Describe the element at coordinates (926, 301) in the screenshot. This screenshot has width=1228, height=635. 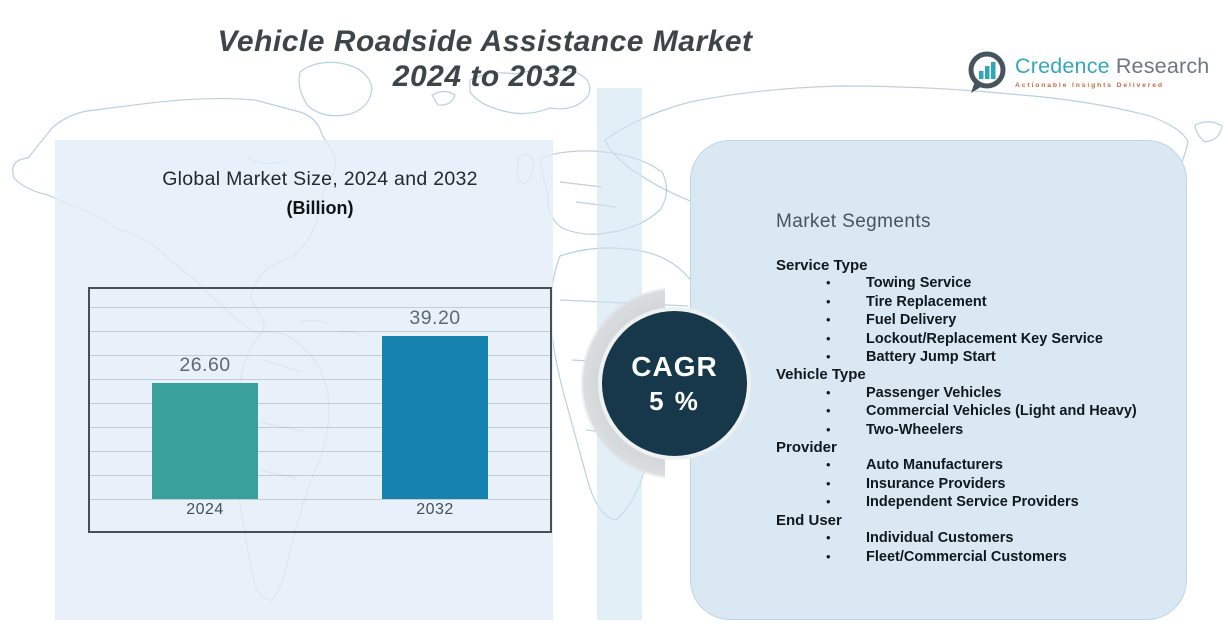
I see `segment-item-label: Tire Replacement` at that location.